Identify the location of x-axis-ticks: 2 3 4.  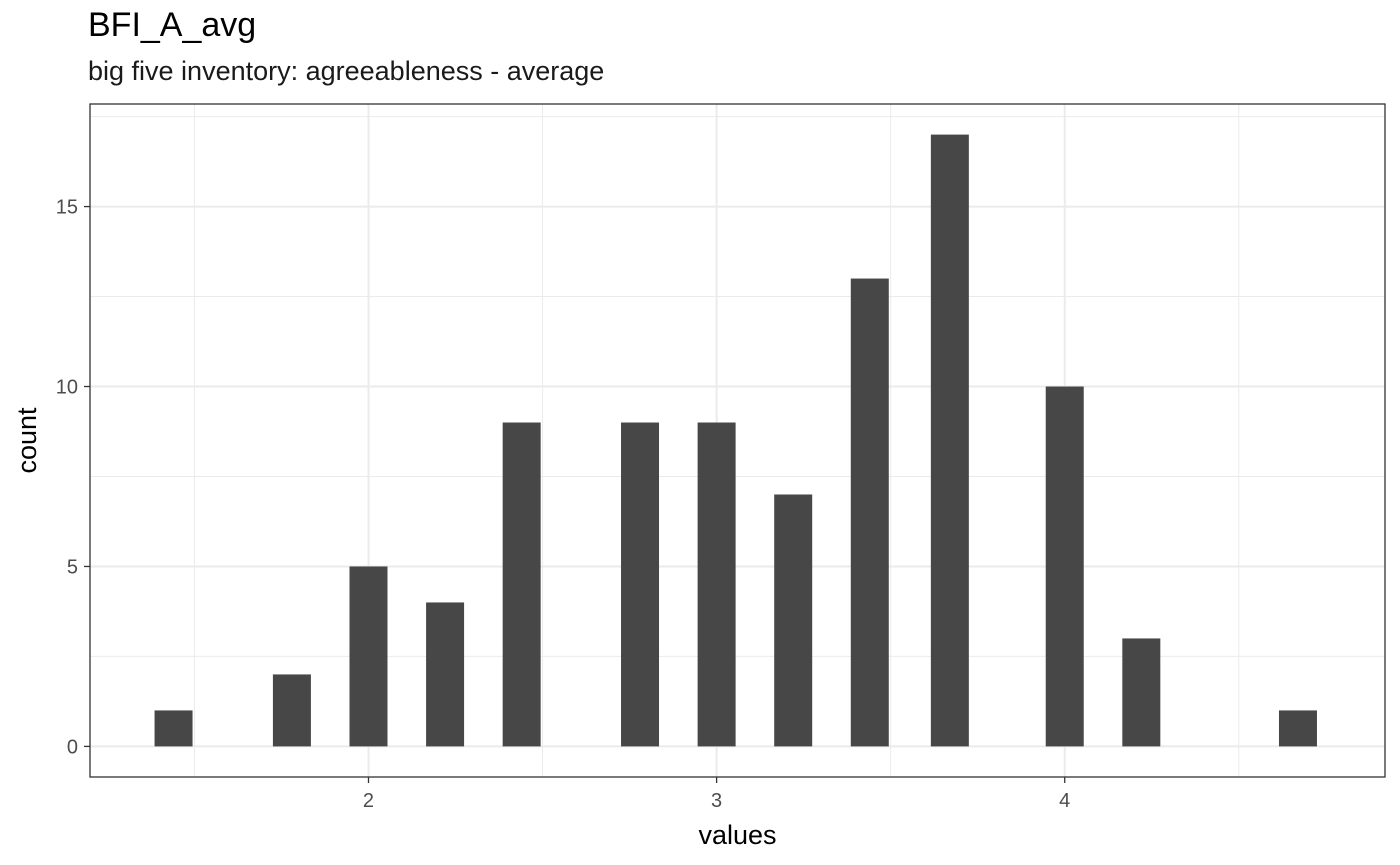
(716, 794).